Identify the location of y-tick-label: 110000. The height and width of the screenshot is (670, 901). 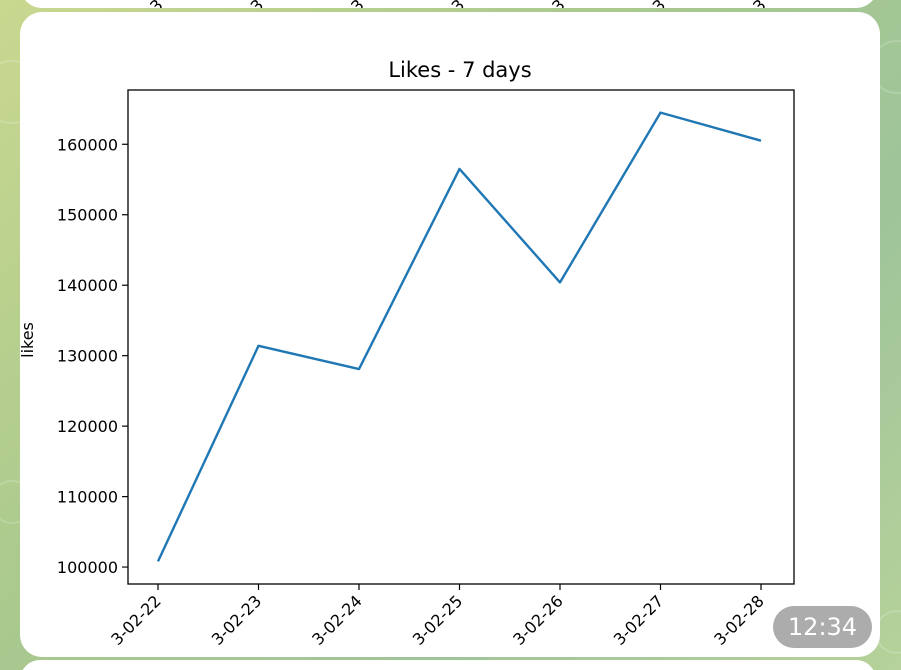
(87, 497).